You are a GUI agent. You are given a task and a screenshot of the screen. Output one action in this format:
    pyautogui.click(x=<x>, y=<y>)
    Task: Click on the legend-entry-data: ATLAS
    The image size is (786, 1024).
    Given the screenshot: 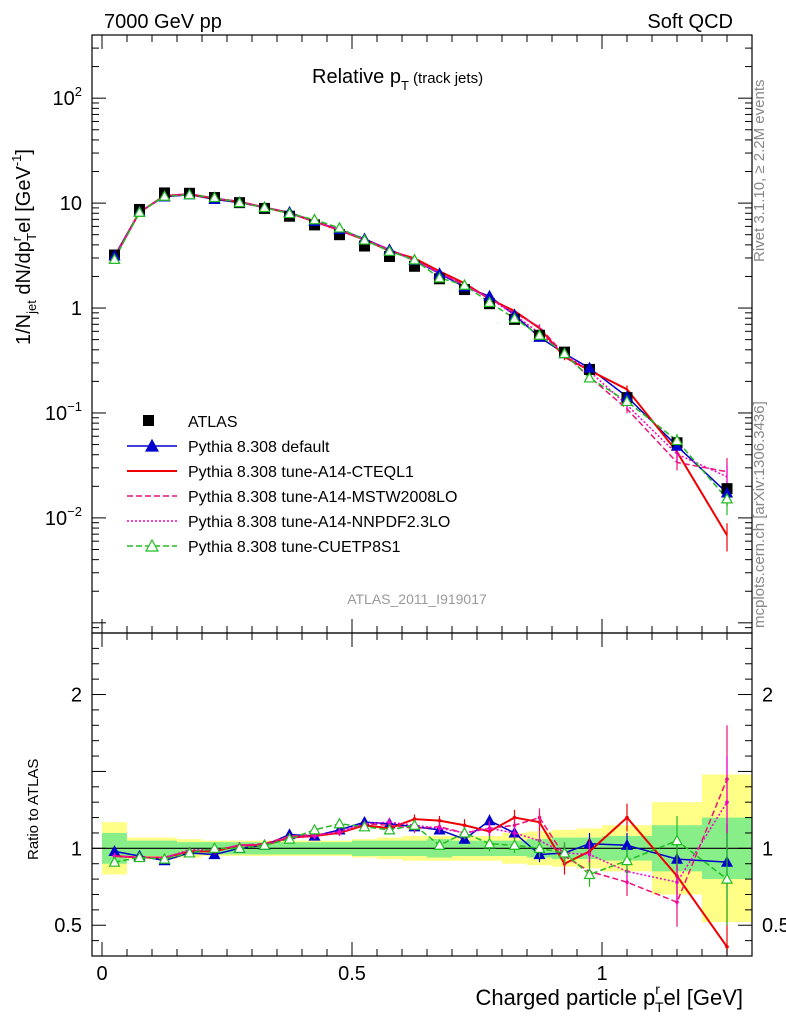 What is the action you would take?
    pyautogui.click(x=190, y=422)
    